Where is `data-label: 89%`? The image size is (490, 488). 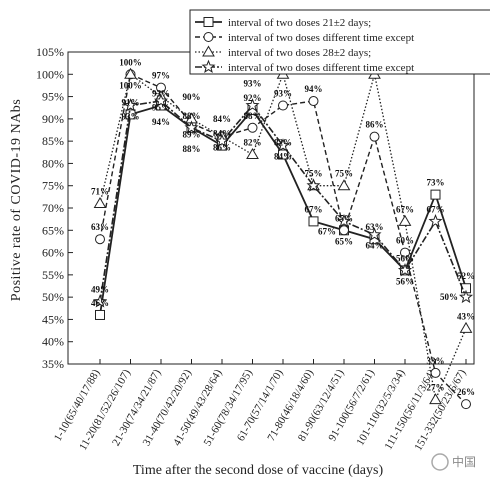
data-label: 89% is located at coordinates (192, 134).